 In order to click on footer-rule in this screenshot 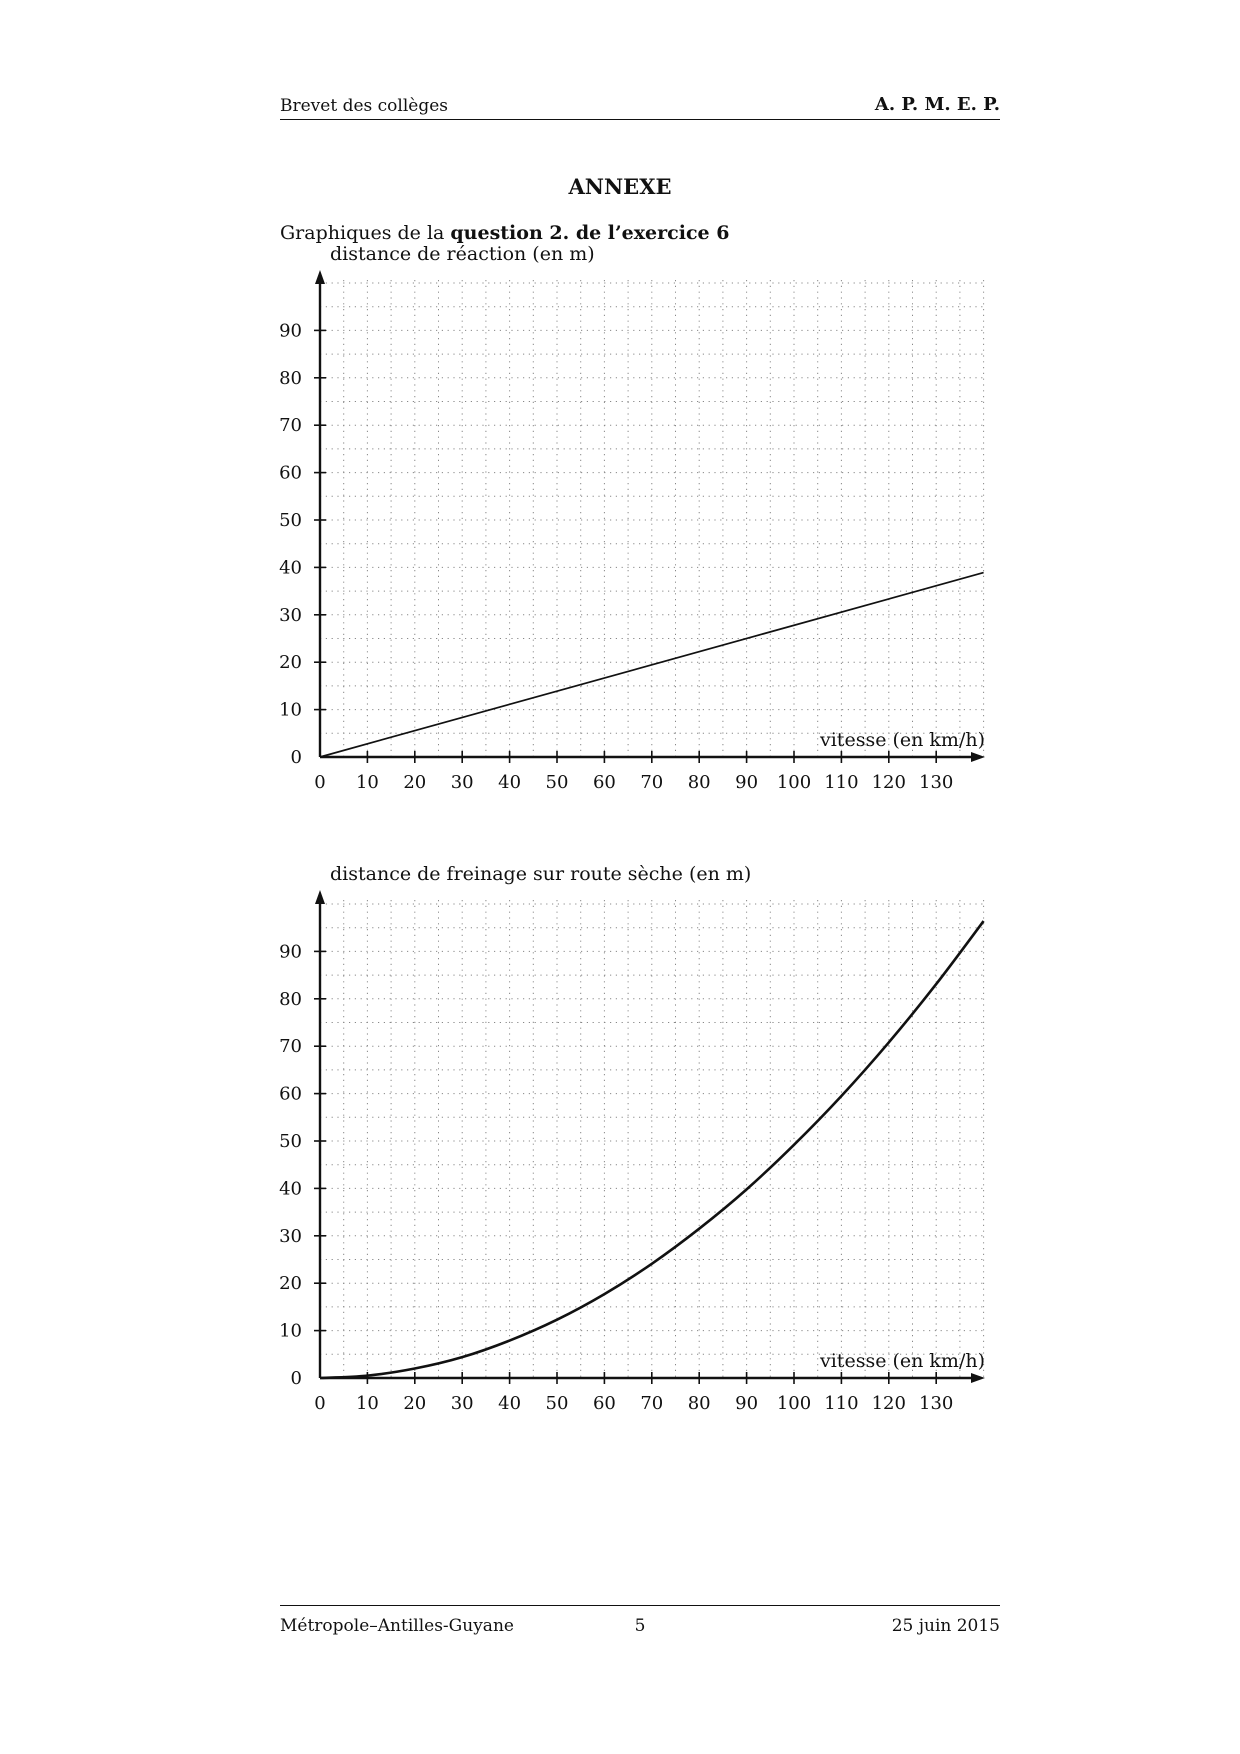, I will do `click(640, 1605)`.